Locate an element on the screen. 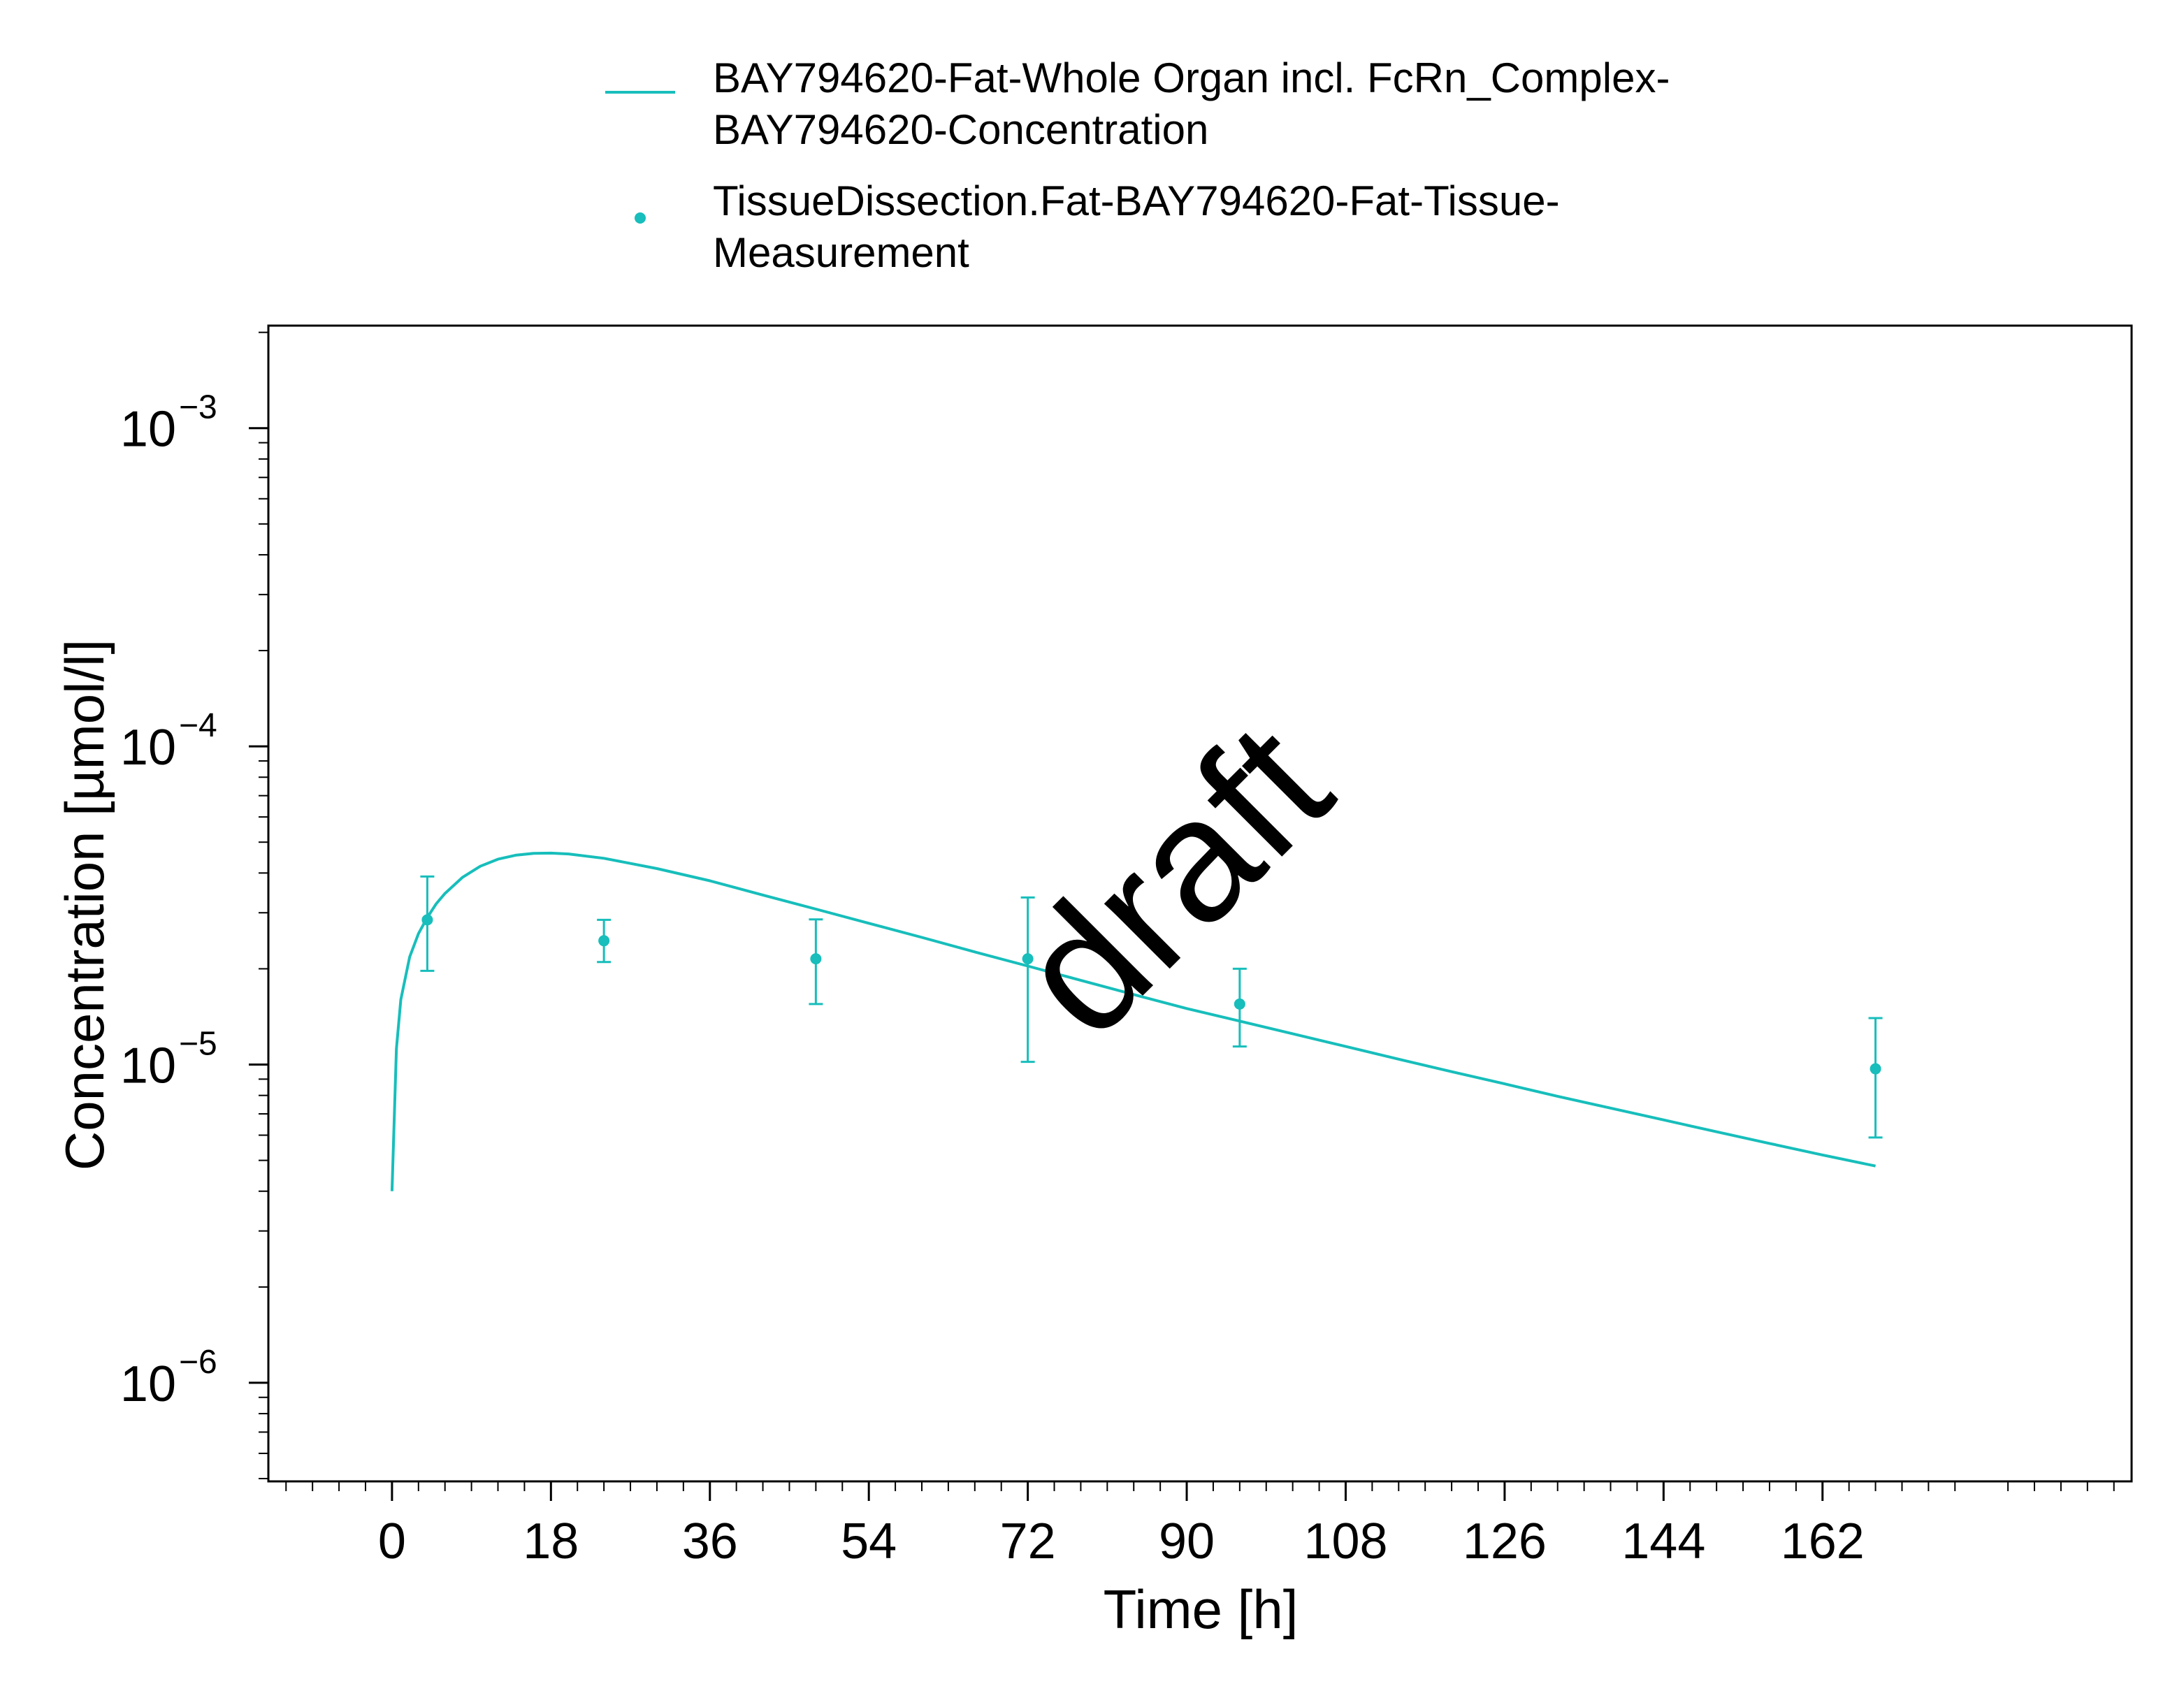 The height and width of the screenshot is (1691, 2184). y-tick-label-exponent: −3 is located at coordinates (198, 407).